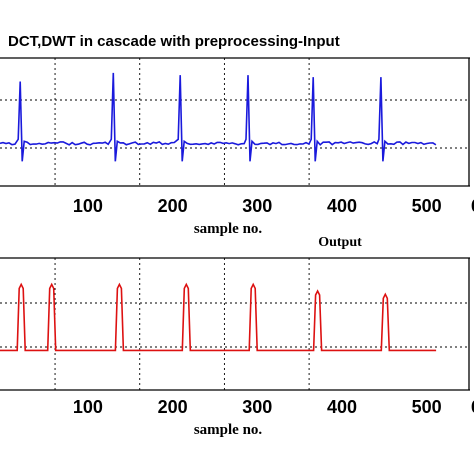 This screenshot has height=474, width=474. Describe the element at coordinates (273, 407) in the screenshot. I see `output-x-tick-labels: 100 200 300 400 500 6` at that location.